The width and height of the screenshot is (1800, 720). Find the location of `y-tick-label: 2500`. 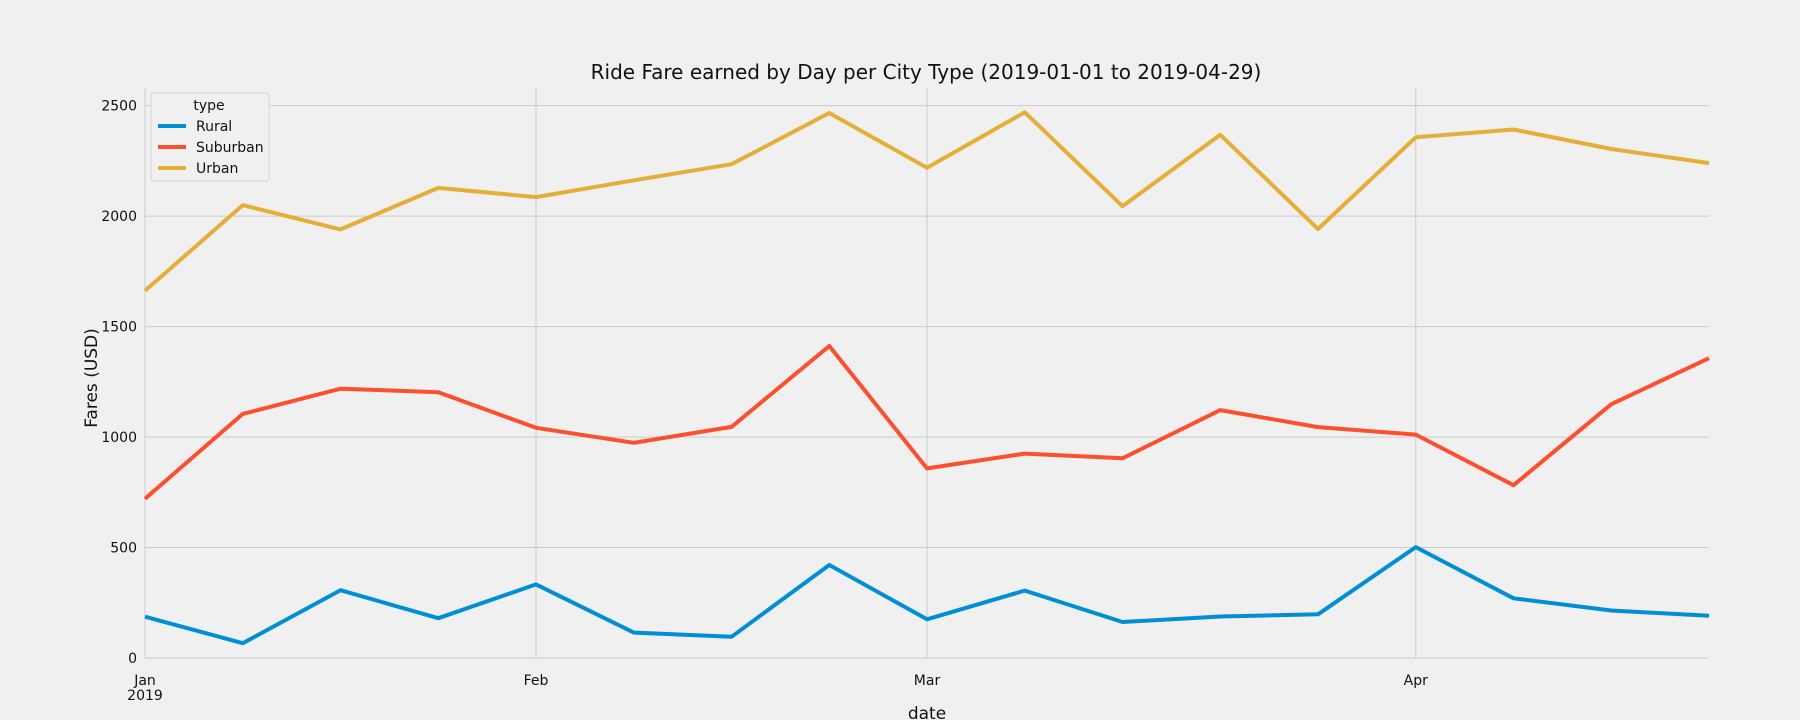

y-tick-label: 2500 is located at coordinates (119, 107).